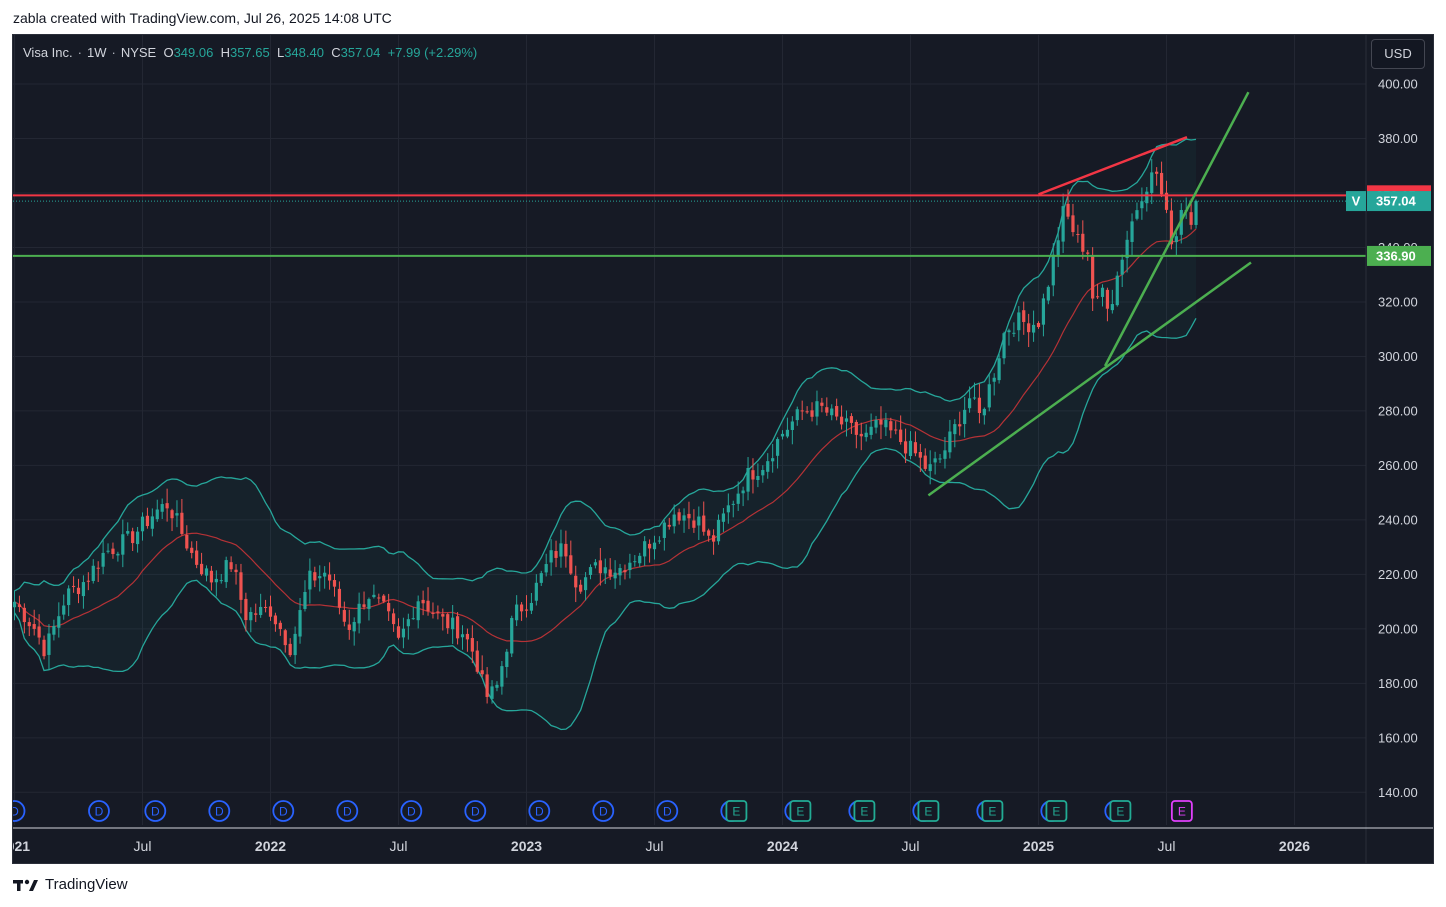  What do you see at coordinates (48, 52) in the screenshot?
I see `symbol-name: Visa Inc.` at bounding box center [48, 52].